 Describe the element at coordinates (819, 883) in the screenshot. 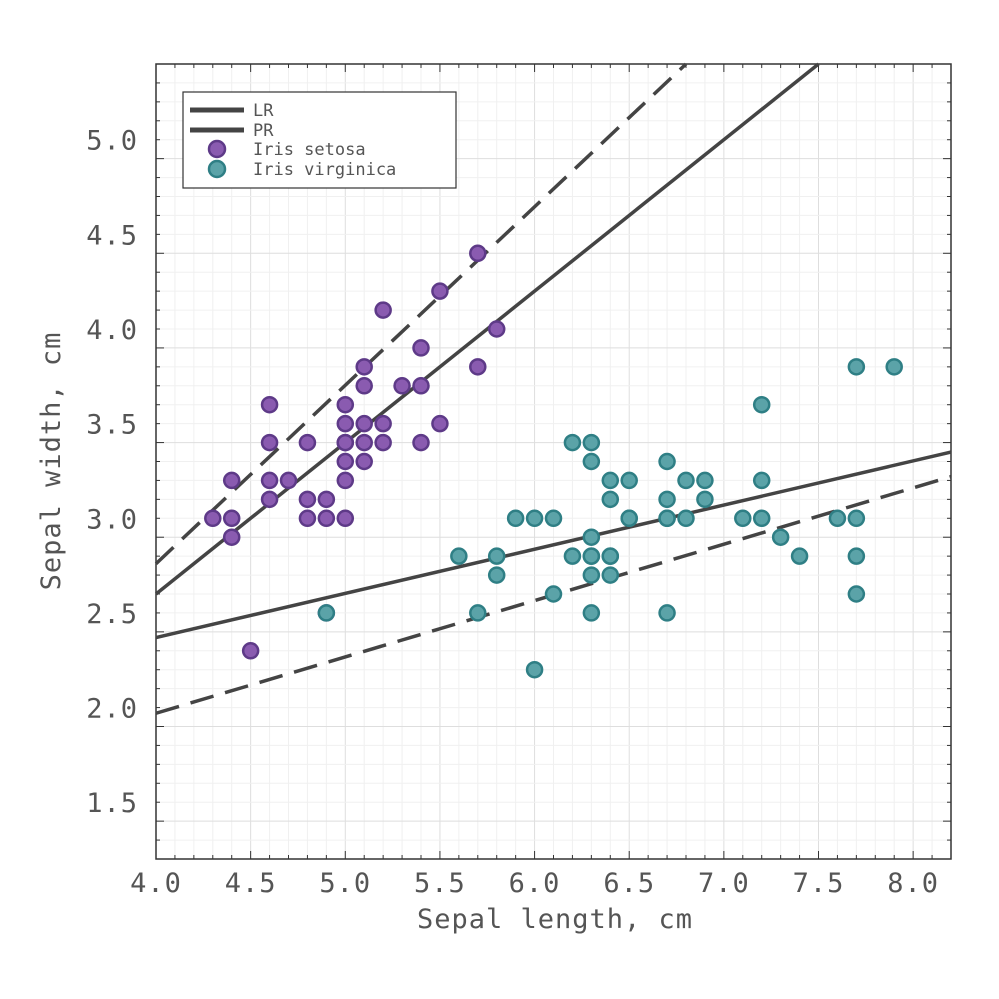

I see `x-tick-label: 7.5` at that location.